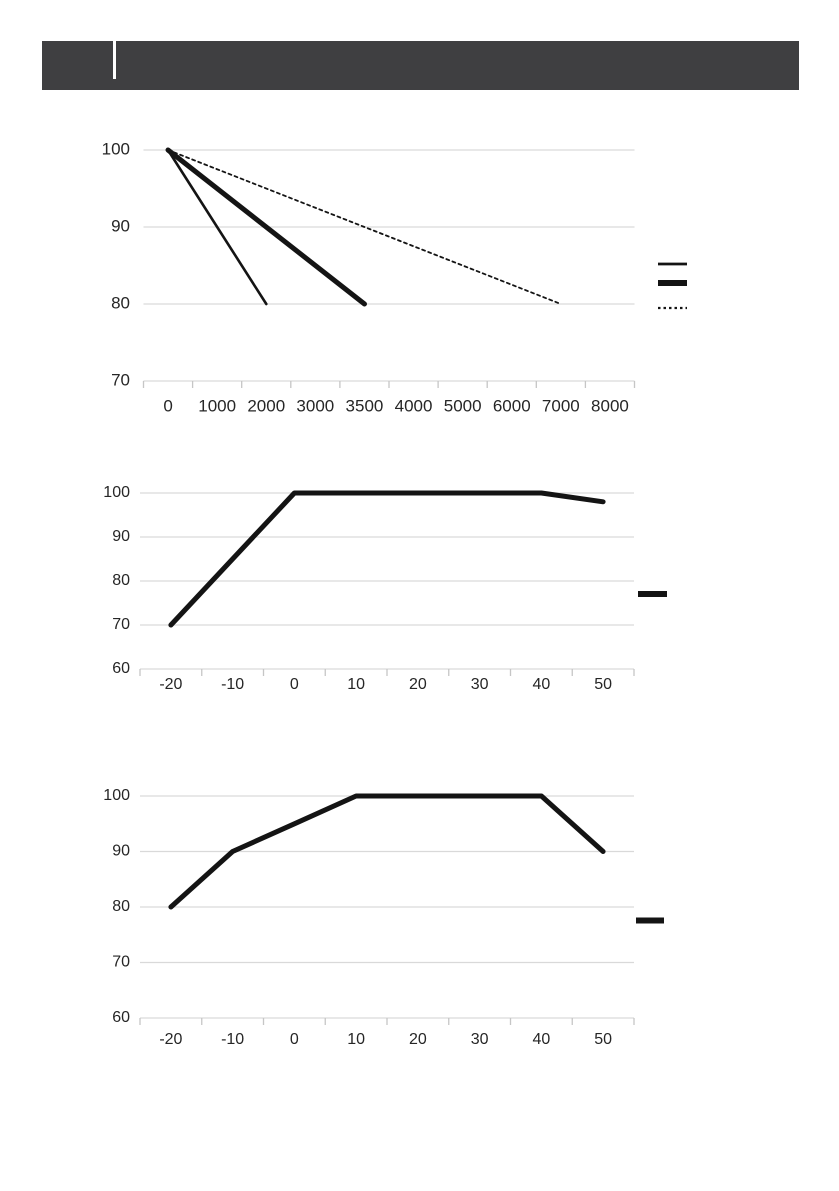 The width and height of the screenshot is (839, 1191). I want to click on x-tick-label: 8000, so click(610, 405).